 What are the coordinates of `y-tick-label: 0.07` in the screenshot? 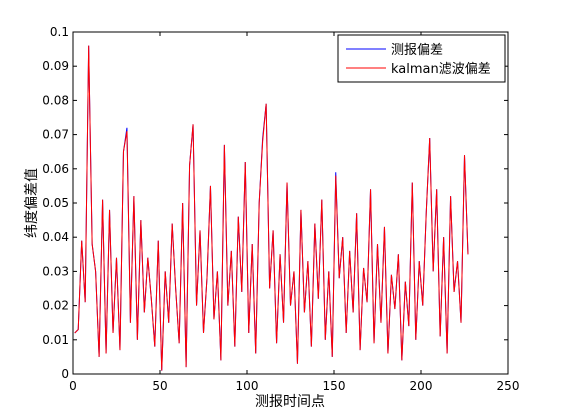 It's located at (55, 135).